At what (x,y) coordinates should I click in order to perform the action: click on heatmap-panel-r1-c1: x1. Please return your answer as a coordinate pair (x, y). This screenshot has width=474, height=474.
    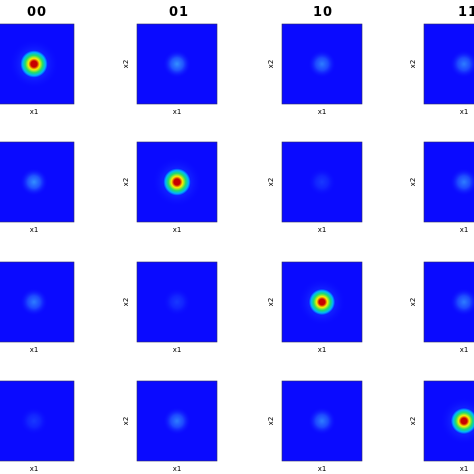
    Looking at the image, I should click on (37, 69).